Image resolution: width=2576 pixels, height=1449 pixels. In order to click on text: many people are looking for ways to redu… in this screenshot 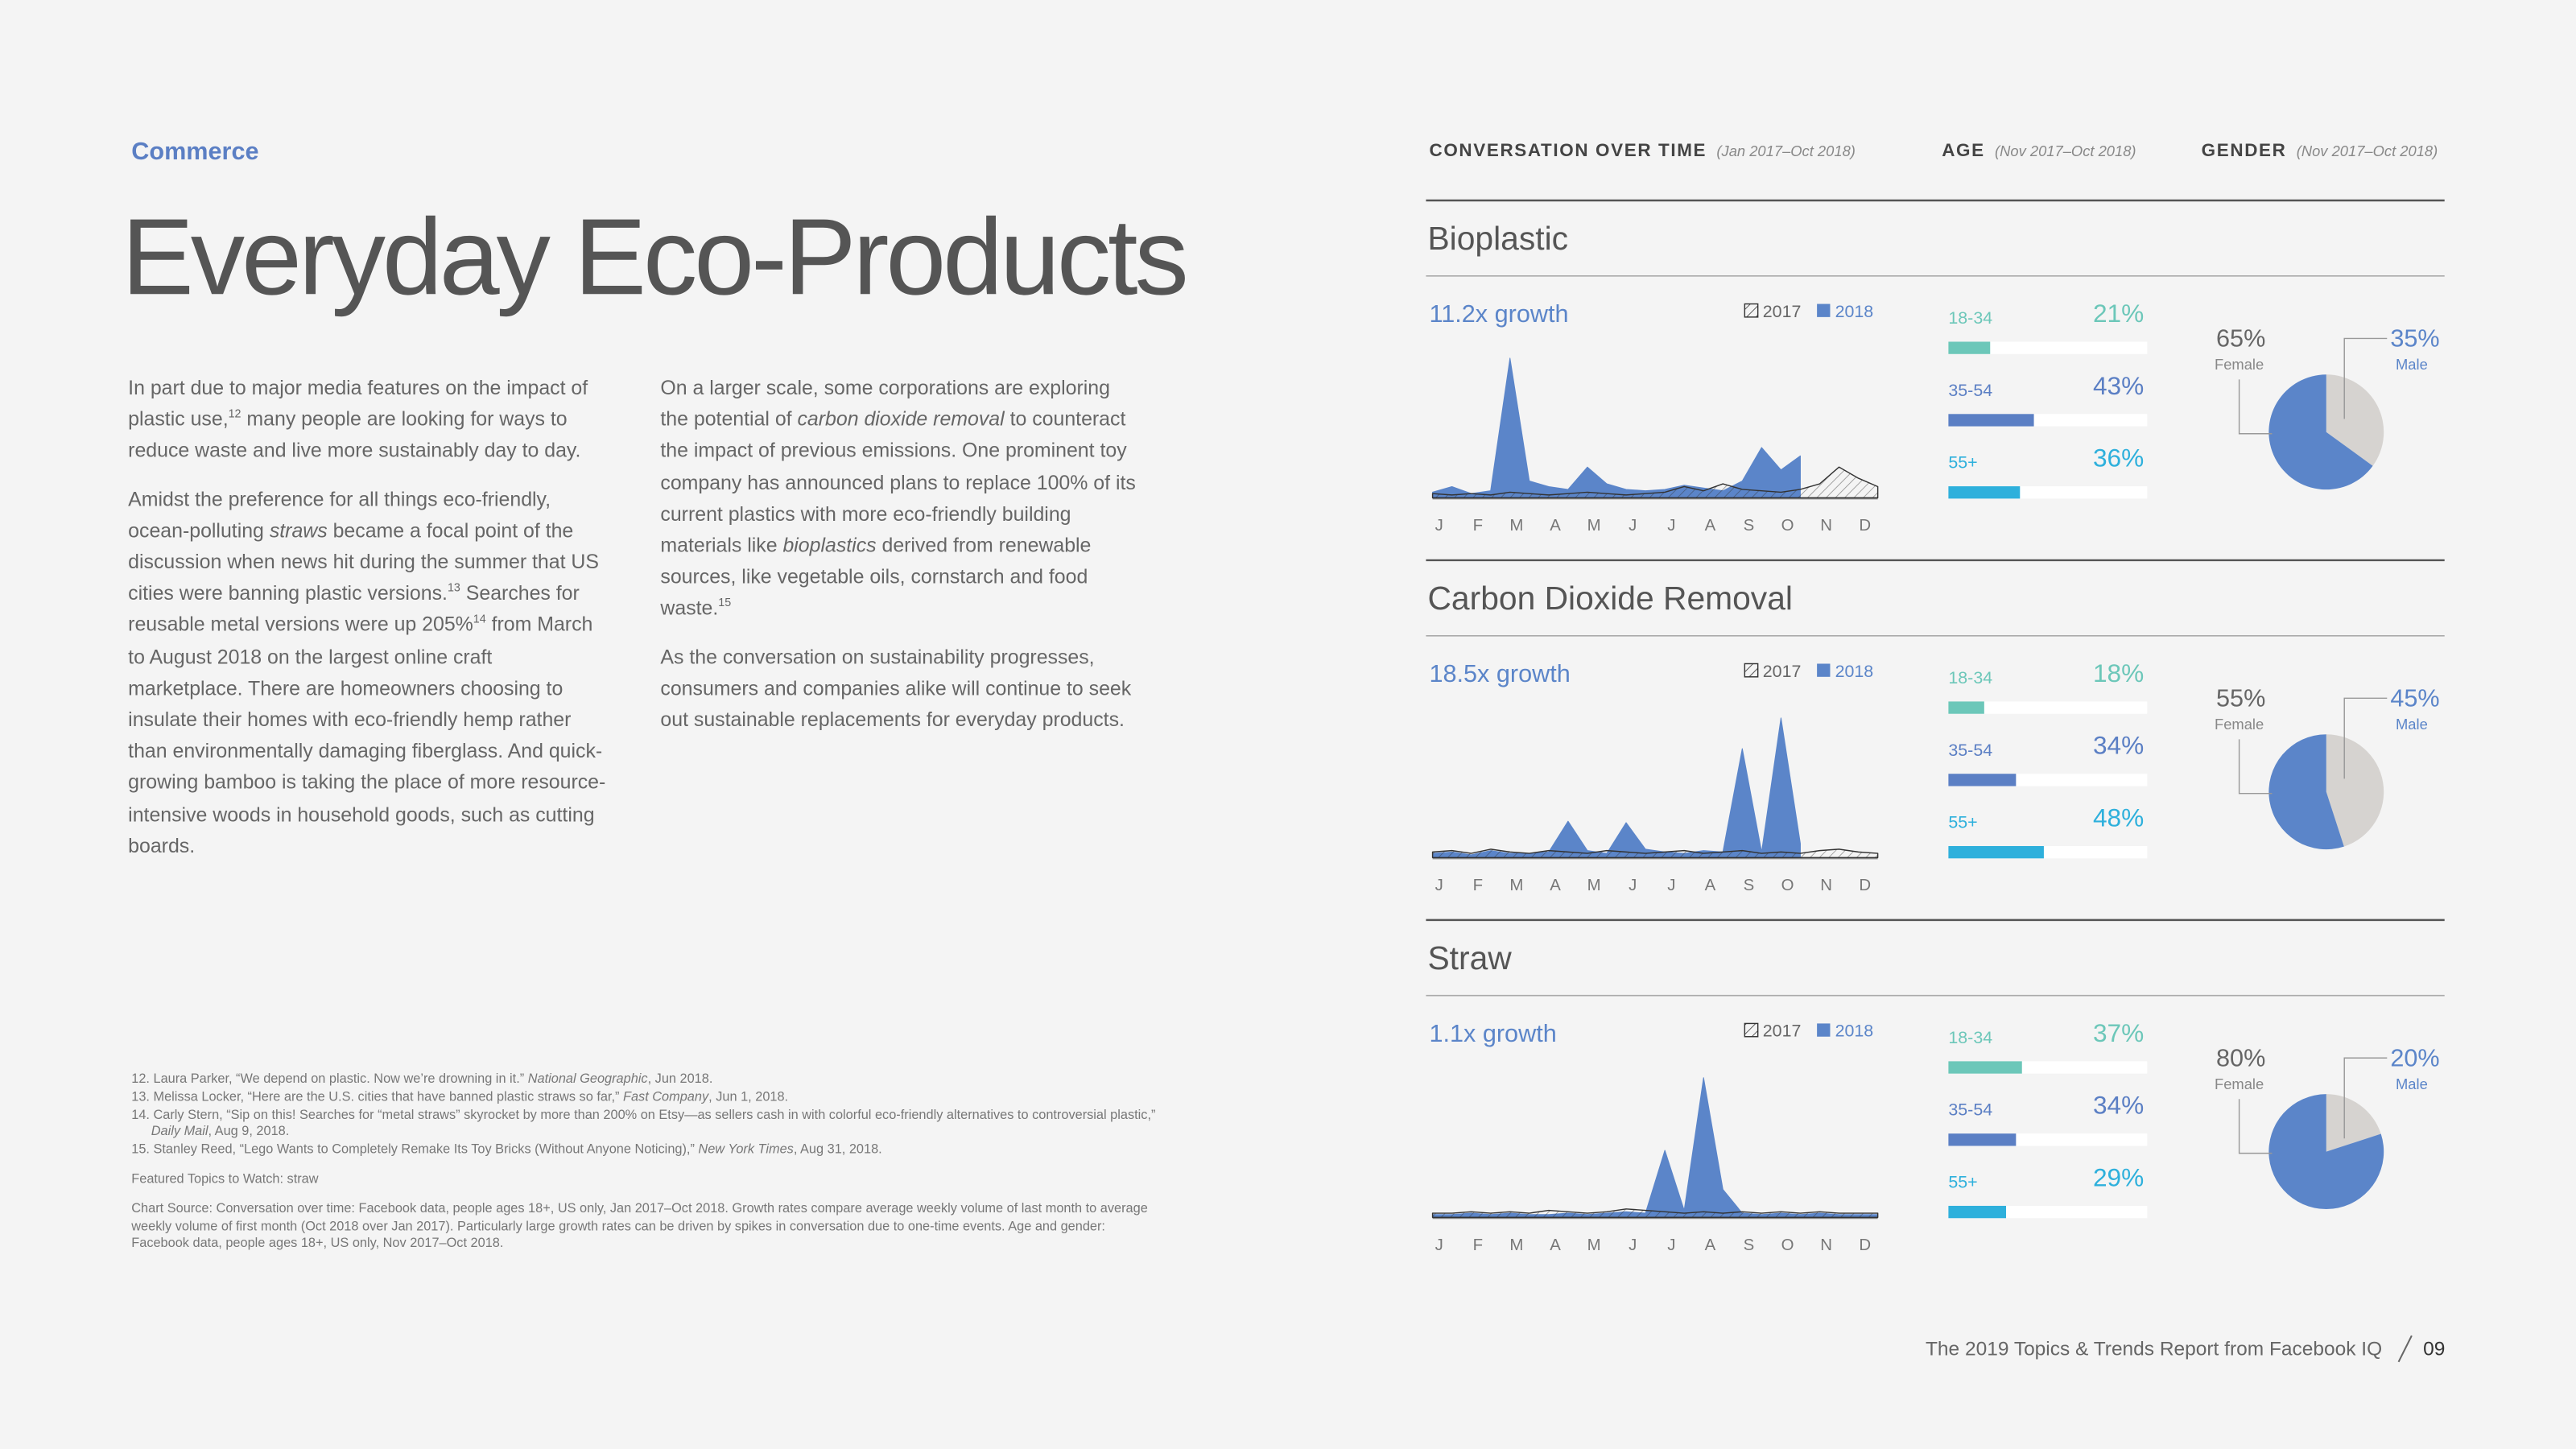, I will do `click(354, 435)`.